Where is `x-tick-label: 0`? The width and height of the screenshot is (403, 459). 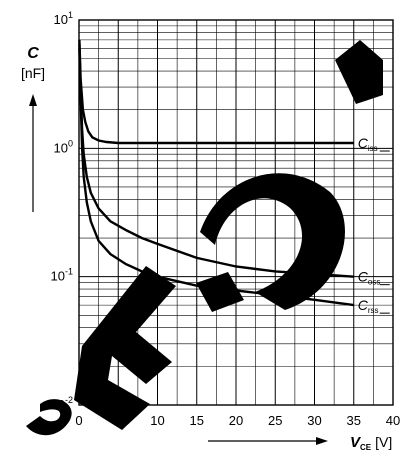 x-tick-label: 0 is located at coordinates (78, 420).